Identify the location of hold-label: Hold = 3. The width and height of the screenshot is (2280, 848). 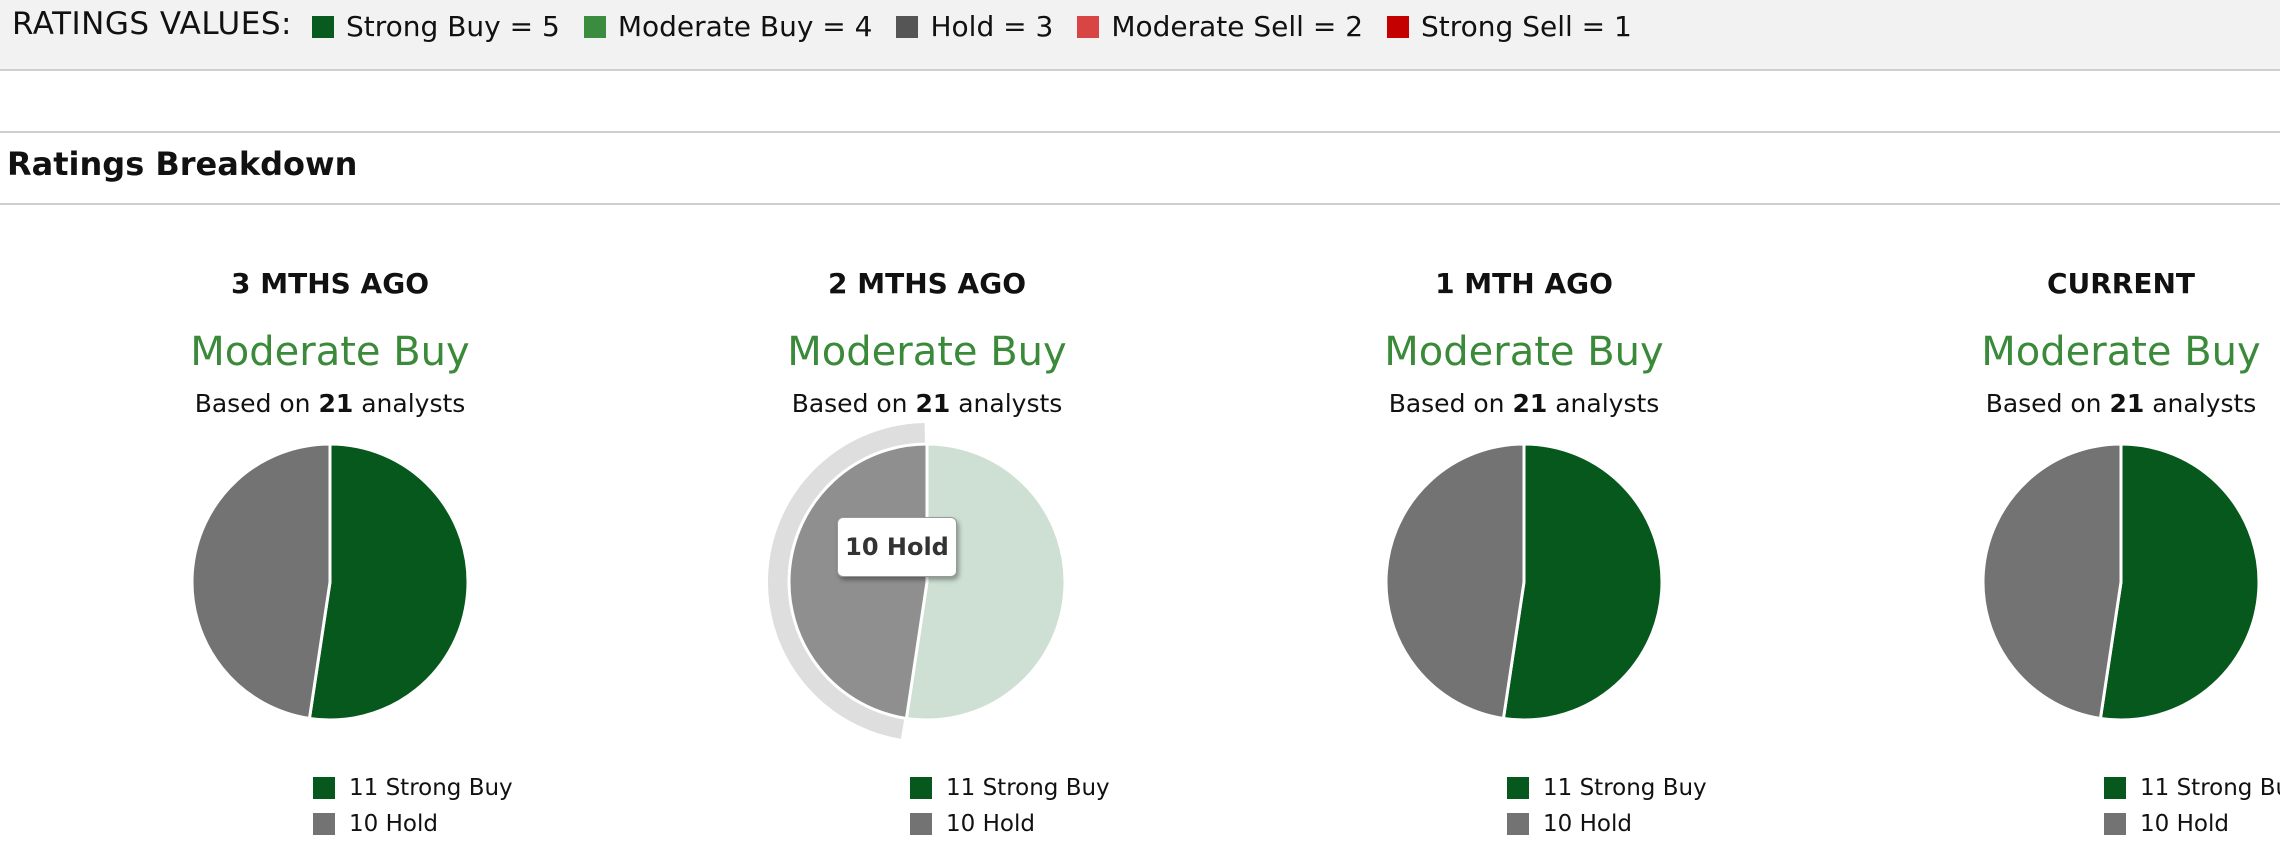
(992, 26).